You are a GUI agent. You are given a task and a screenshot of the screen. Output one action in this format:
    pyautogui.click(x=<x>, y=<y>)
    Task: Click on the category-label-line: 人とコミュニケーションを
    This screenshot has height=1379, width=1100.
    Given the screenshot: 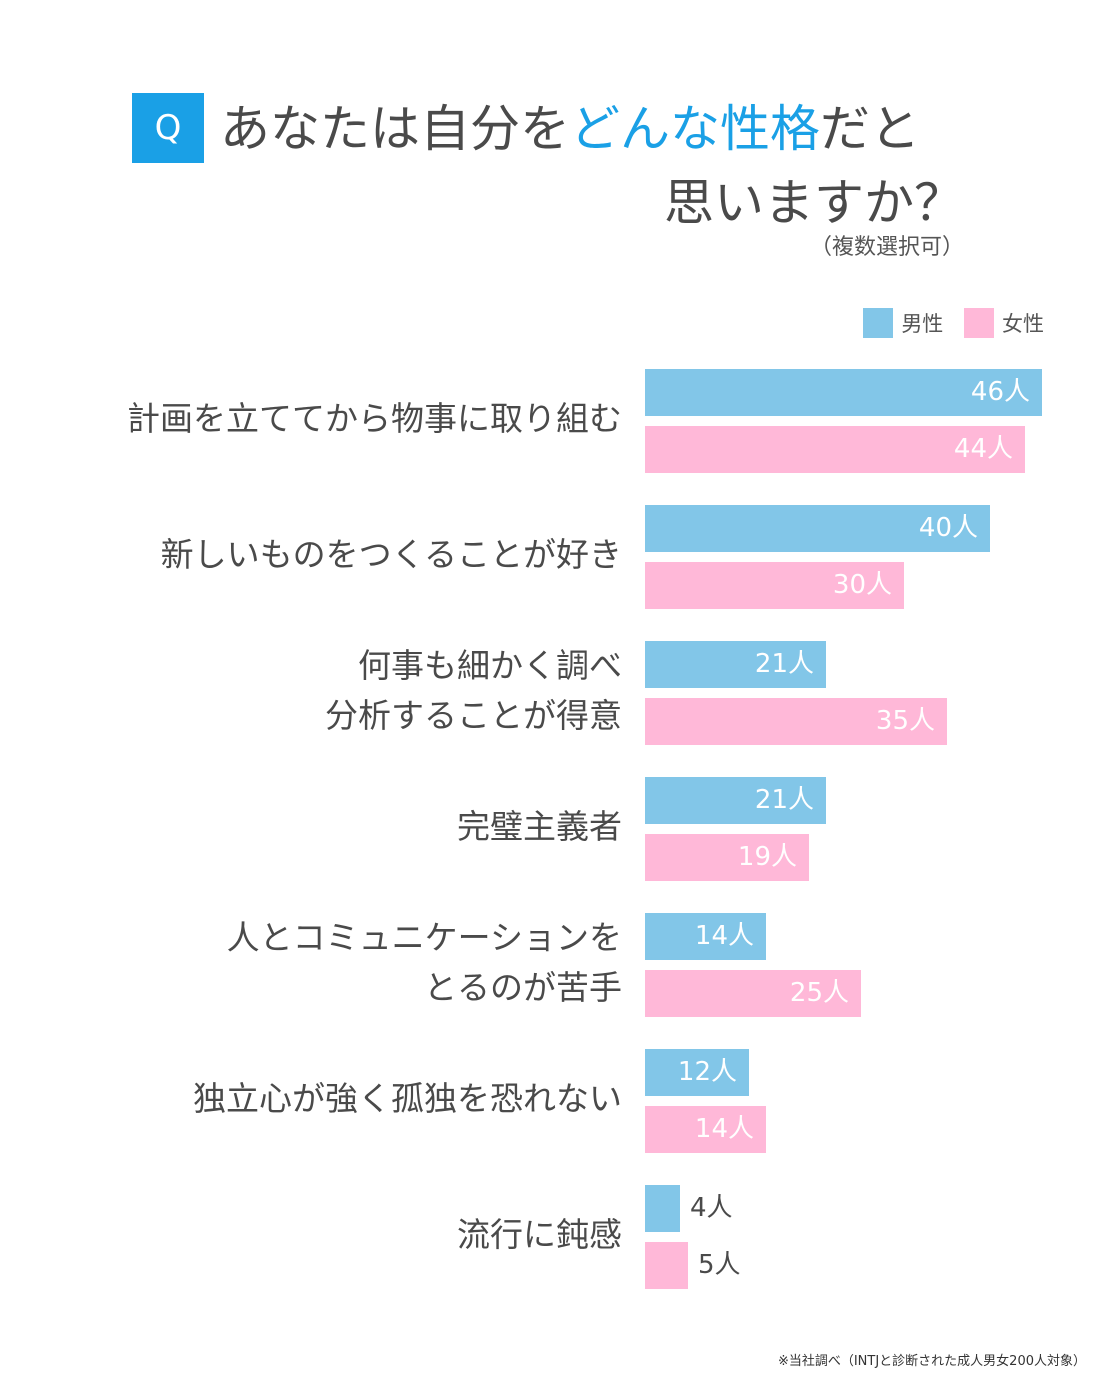 What is the action you would take?
    pyautogui.click(x=424, y=937)
    